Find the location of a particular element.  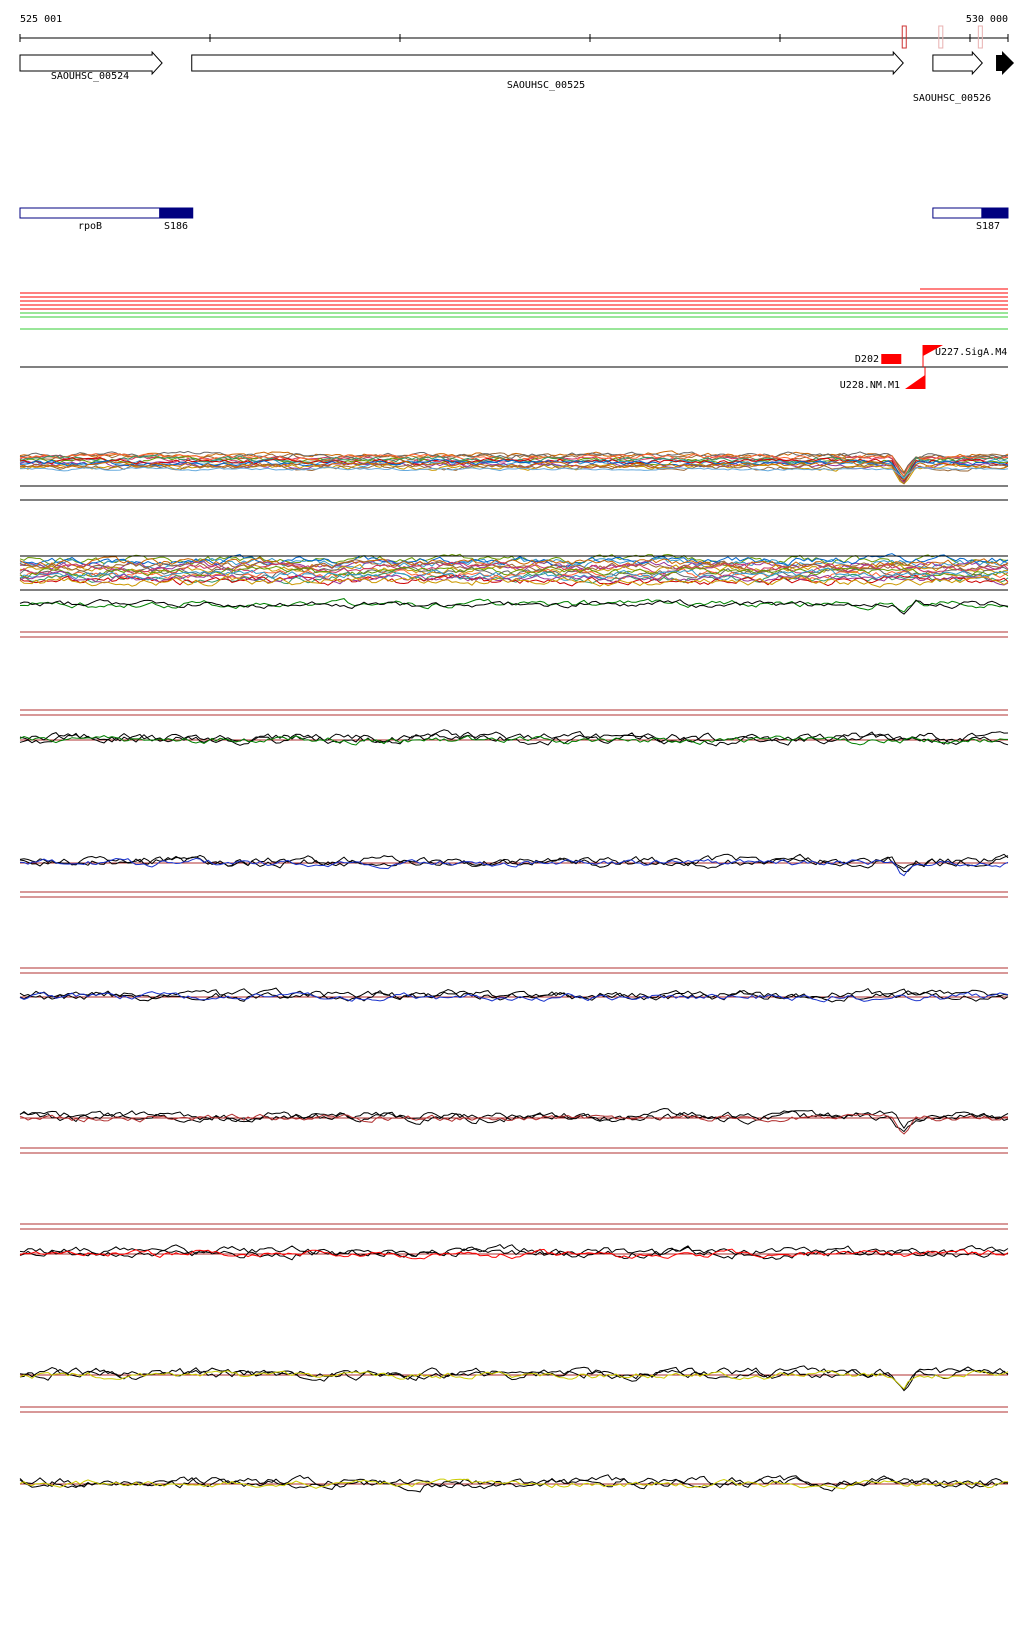

gene-saouhsc-00526-arrow is located at coordinates (957, 63).